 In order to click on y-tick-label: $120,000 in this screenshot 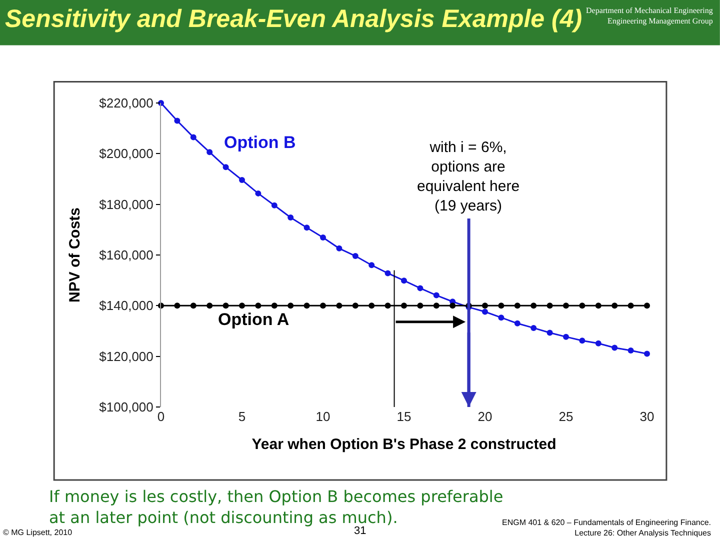, I will do `click(126, 356)`.